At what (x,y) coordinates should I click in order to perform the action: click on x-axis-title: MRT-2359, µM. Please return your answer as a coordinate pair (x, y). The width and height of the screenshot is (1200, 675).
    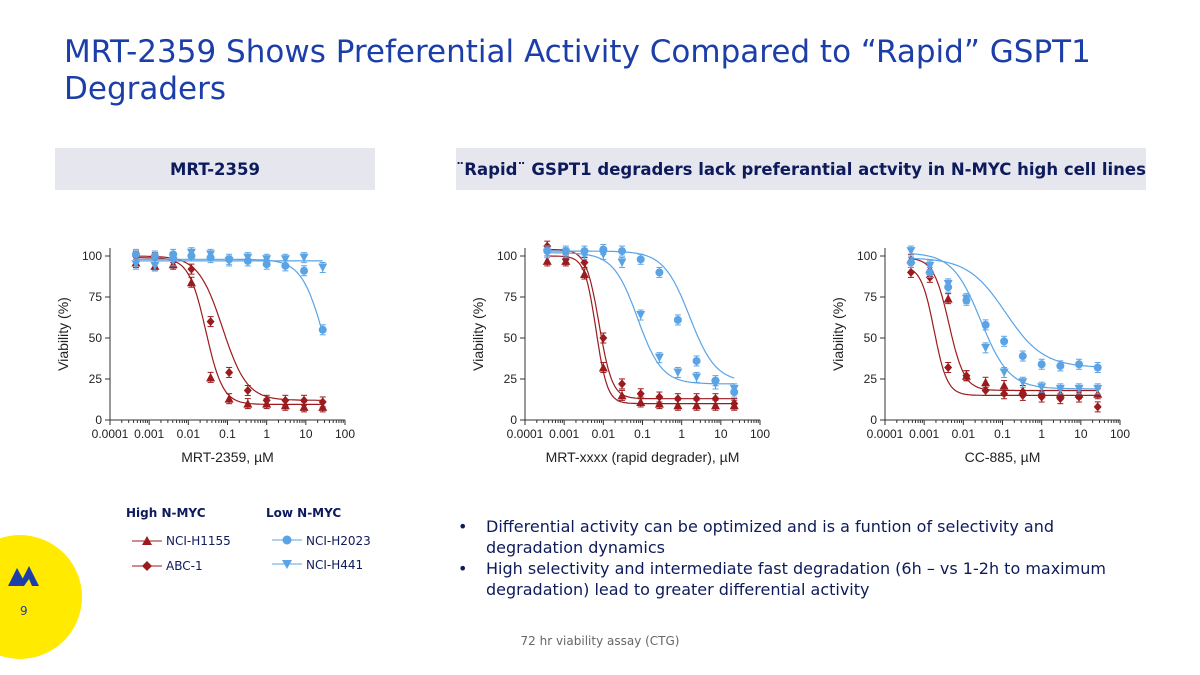
    Looking at the image, I should click on (227, 457).